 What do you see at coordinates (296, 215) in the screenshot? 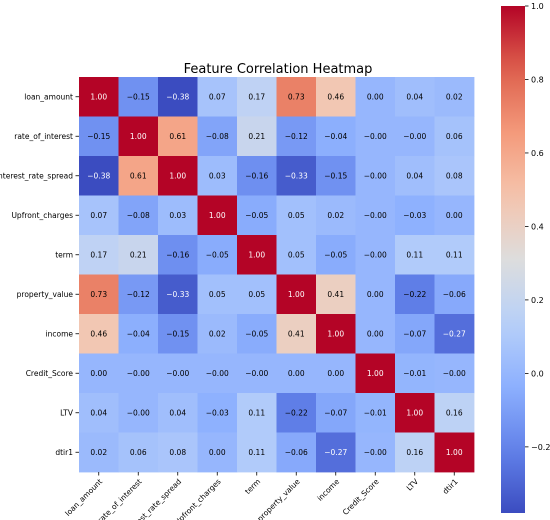
I see `cell-annotation: 0.05` at bounding box center [296, 215].